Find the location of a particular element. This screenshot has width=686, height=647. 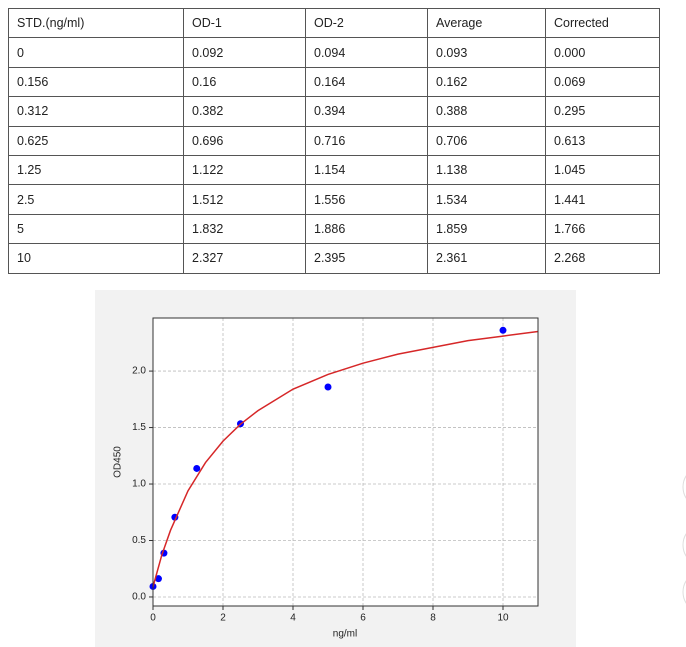

table-cell: 0.696 is located at coordinates (244, 140).